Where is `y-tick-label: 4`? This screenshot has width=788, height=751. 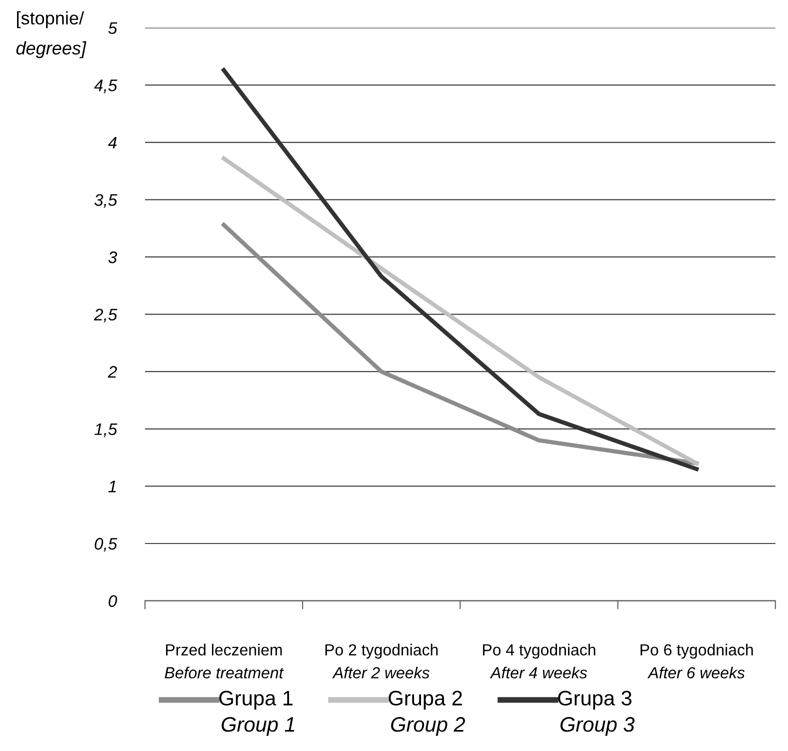
y-tick-label: 4 is located at coordinates (112, 142).